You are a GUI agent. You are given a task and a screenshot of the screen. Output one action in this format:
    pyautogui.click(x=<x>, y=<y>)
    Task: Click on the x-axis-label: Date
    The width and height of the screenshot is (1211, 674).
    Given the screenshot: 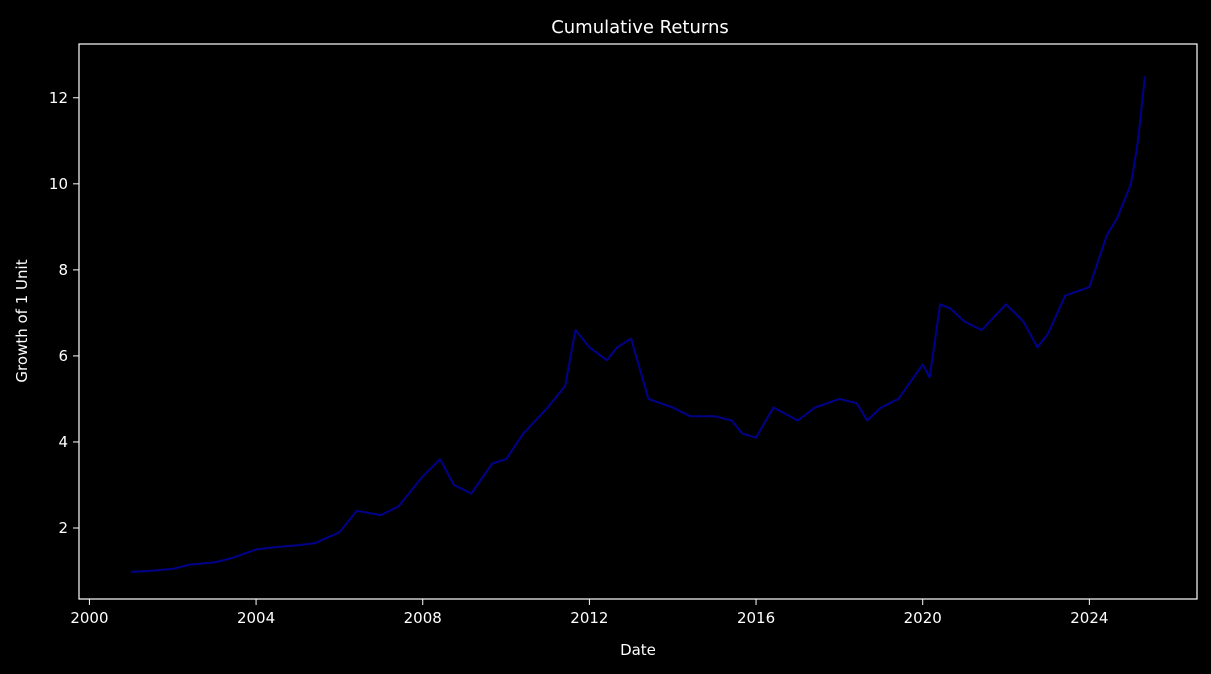 What is the action you would take?
    pyautogui.click(x=638, y=650)
    